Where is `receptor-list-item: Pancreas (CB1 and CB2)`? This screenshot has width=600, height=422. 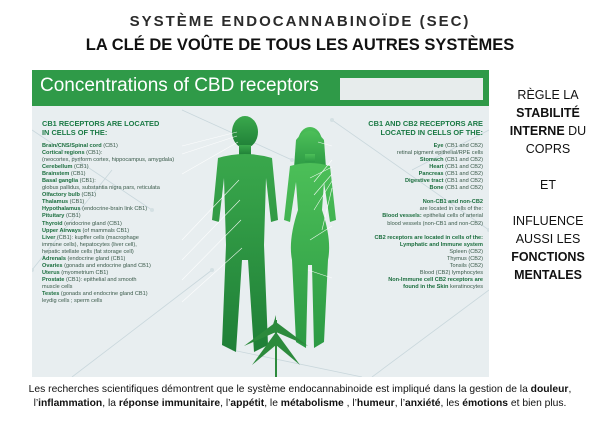 receptor-list-item: Pancreas (CB1 and CB2) is located at coordinates (450, 174).